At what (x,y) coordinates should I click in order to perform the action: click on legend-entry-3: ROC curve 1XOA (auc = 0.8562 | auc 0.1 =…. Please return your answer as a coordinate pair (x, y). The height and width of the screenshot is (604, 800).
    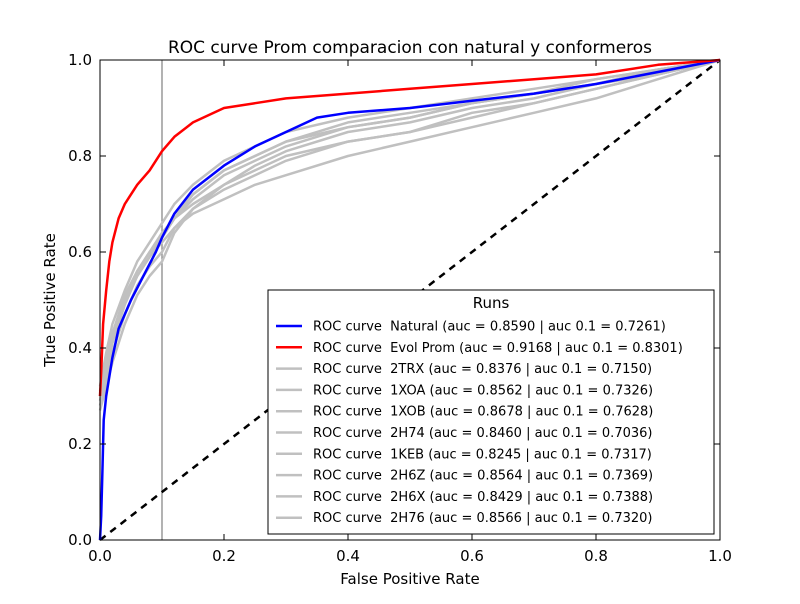
    Looking at the image, I should click on (483, 390).